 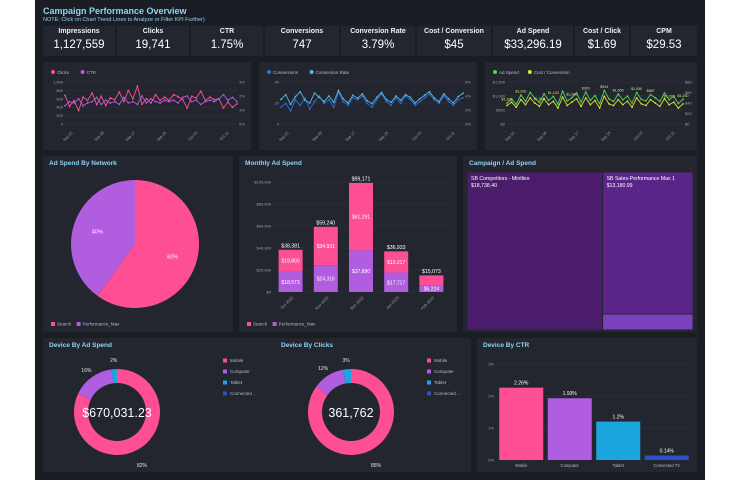 I want to click on bar-total: $59,240, so click(x=325, y=223).